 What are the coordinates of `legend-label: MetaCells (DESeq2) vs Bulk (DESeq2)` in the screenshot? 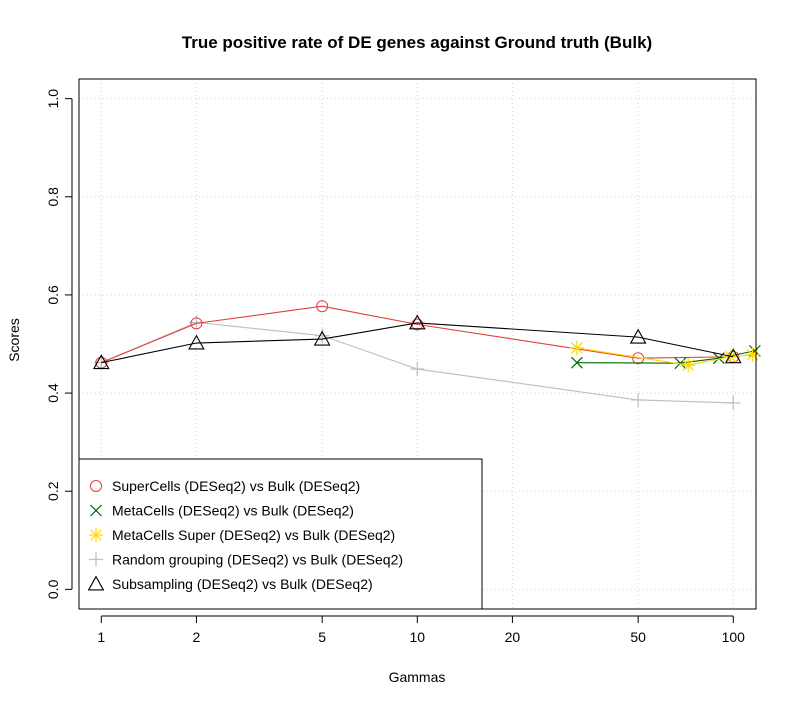 It's located at (233, 511).